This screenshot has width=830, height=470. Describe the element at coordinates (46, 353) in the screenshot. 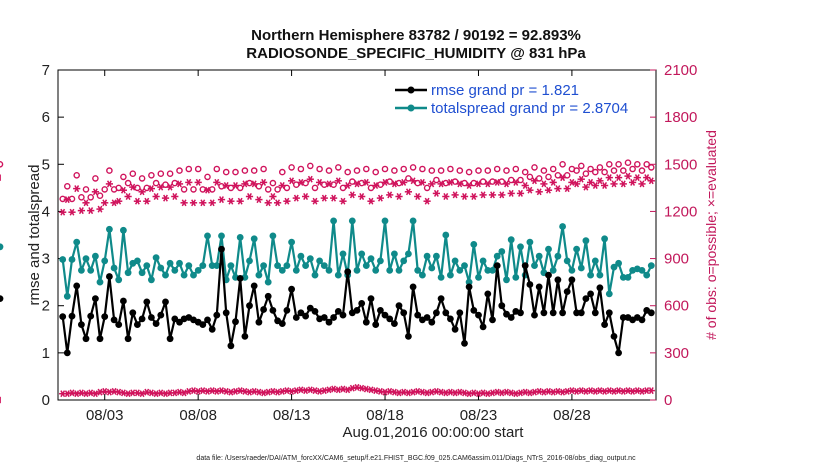

I see `y-tick-label: 1` at that location.